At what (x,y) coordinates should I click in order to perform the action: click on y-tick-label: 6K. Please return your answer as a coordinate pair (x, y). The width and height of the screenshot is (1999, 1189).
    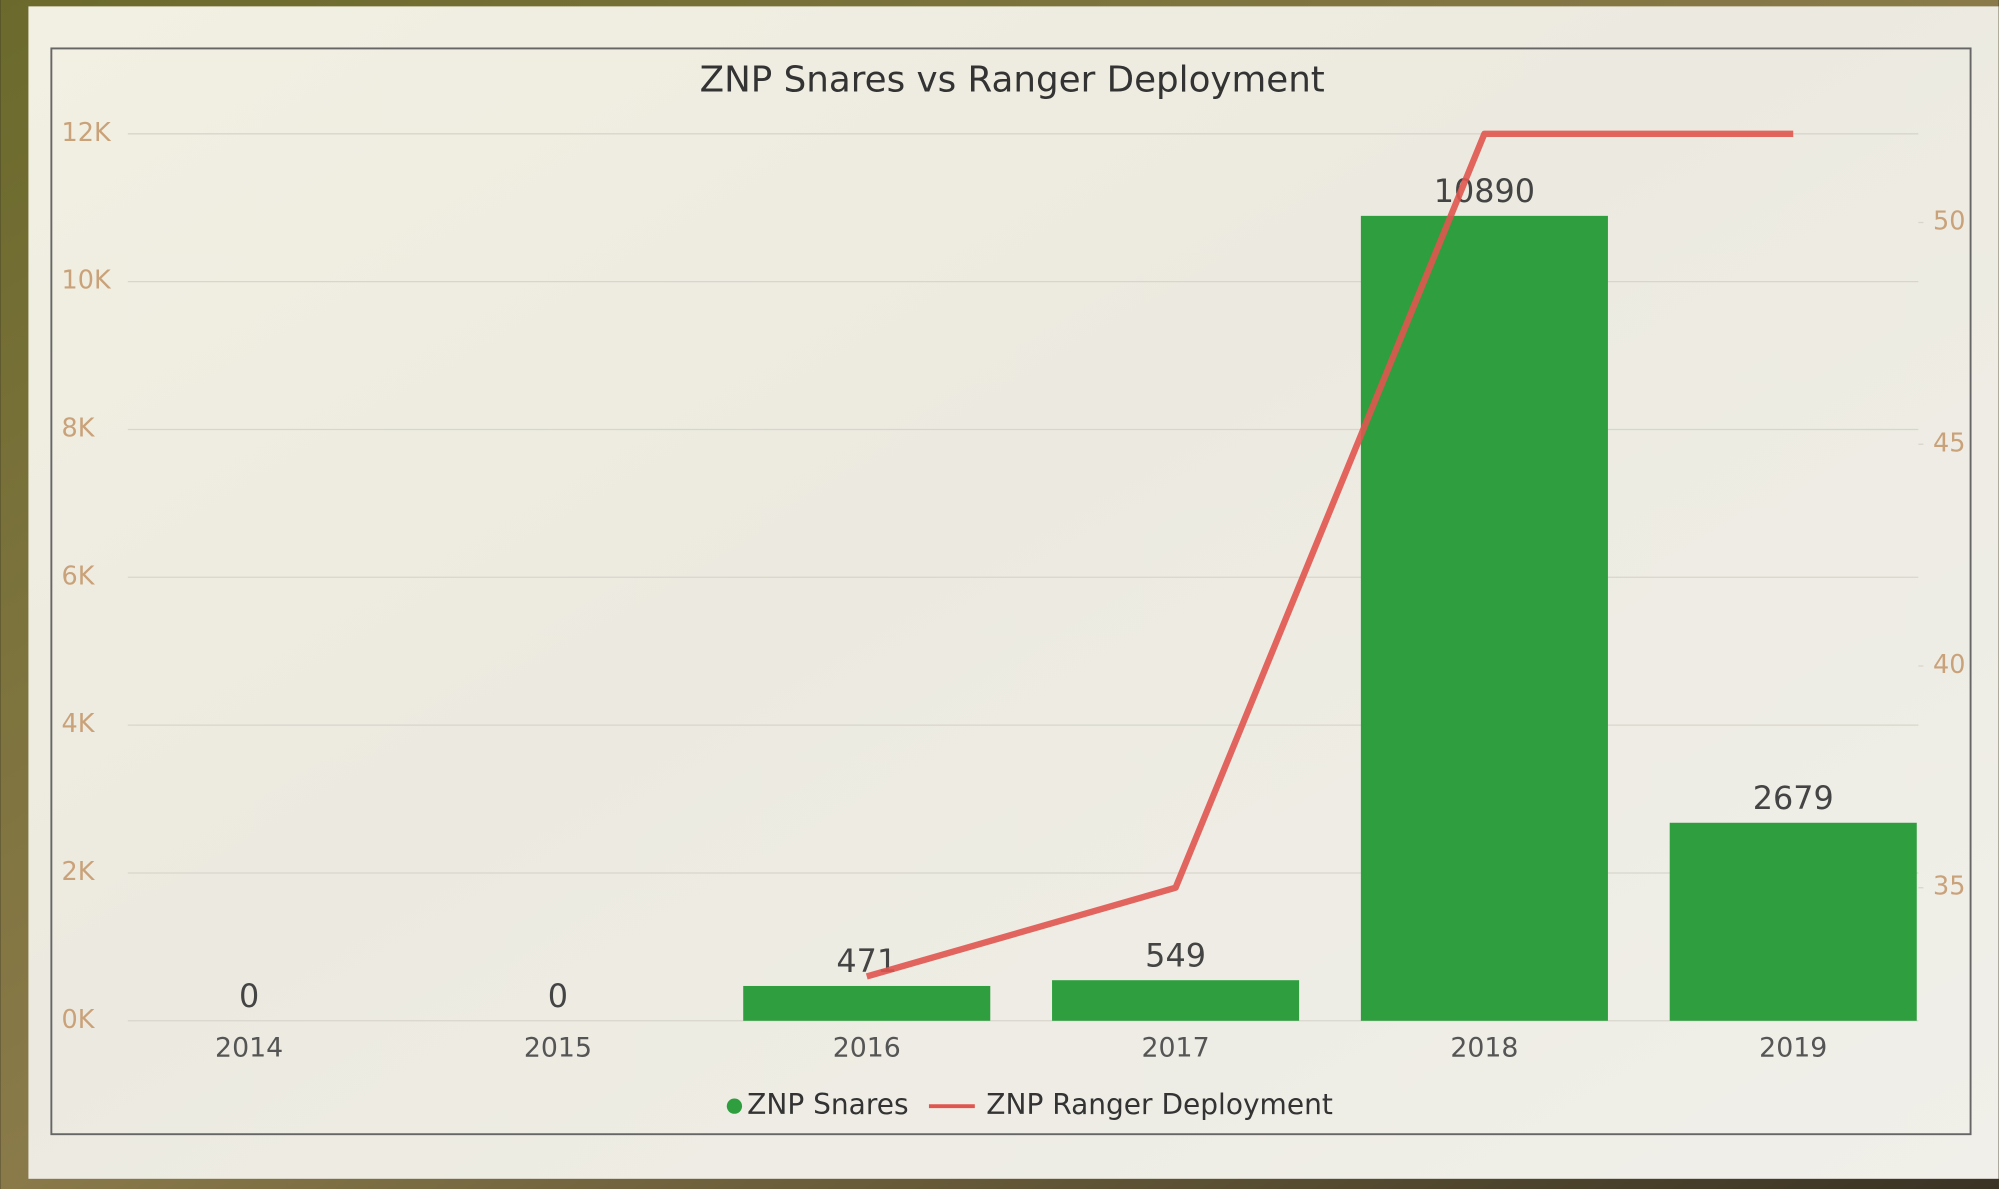
    Looking at the image, I should click on (79, 576).